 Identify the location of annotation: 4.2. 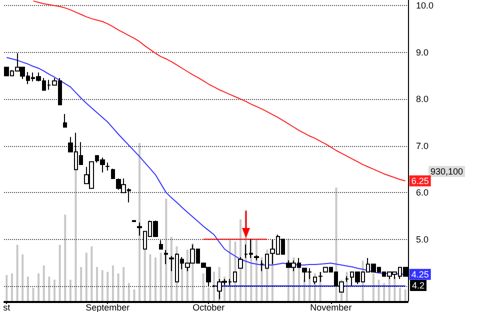
(418, 285).